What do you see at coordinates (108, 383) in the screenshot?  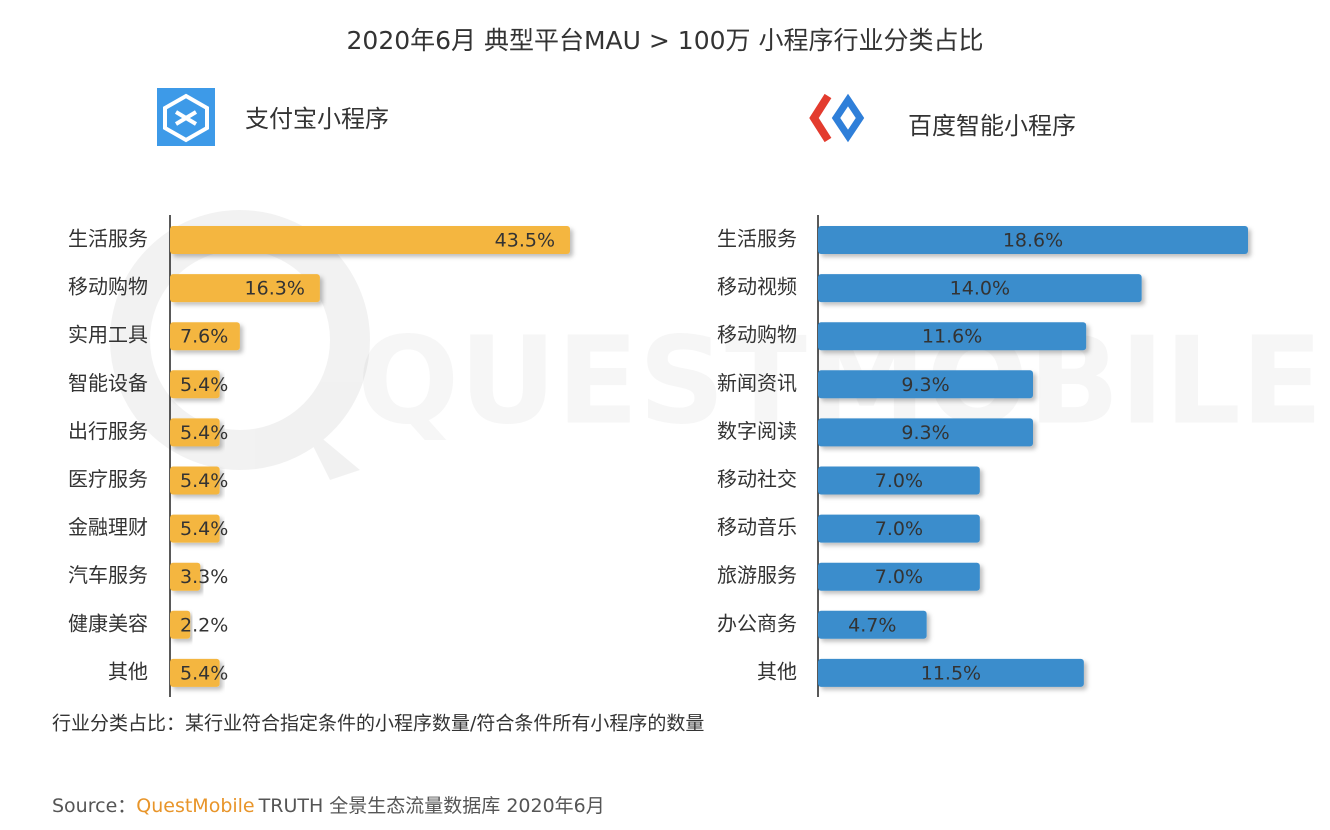 I see `y-tick-label: 智能设备` at bounding box center [108, 383].